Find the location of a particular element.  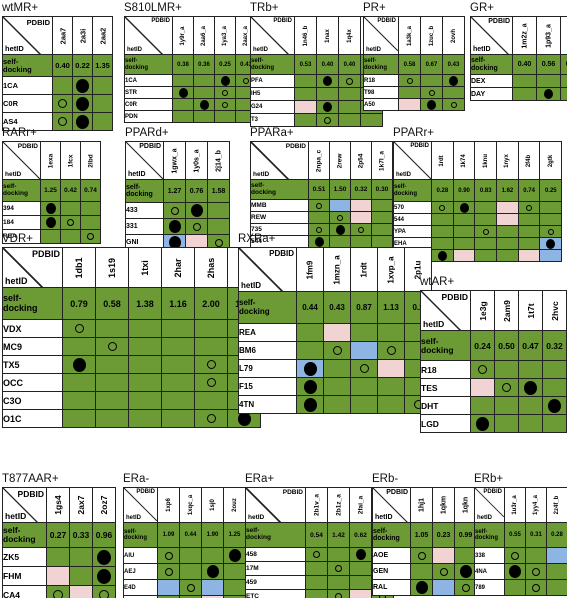

ligand-label: 1CA is located at coordinates (148, 80).